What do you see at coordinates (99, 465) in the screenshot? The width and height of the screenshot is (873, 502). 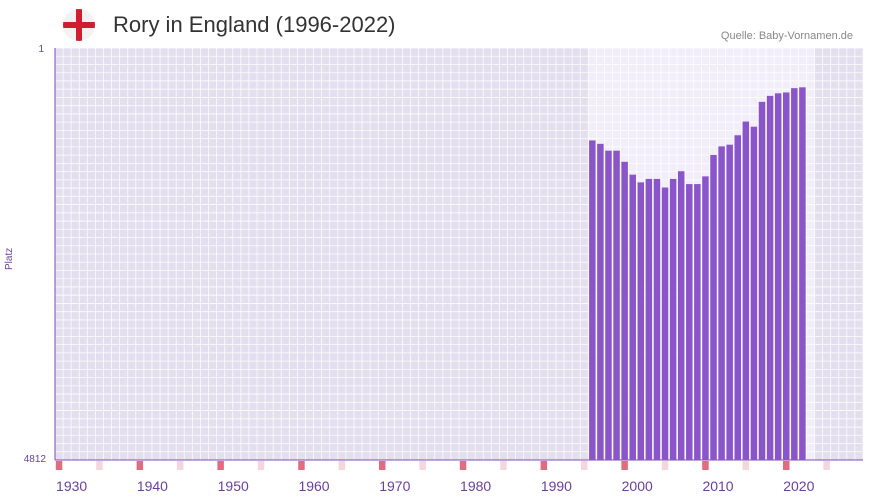 I see `decade-marker-1935` at bounding box center [99, 465].